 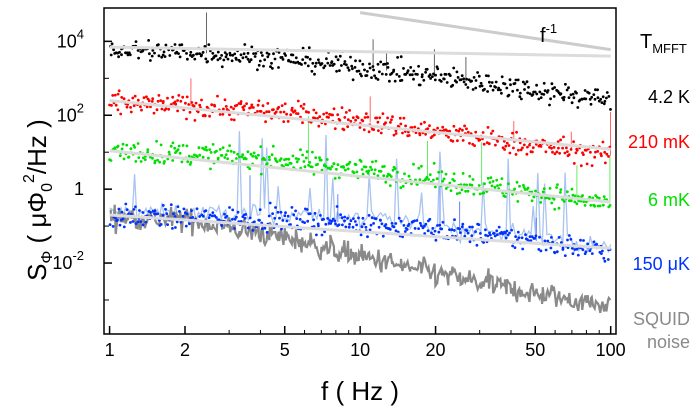 I want to click on x-tick-label: 2, so click(x=185, y=350).